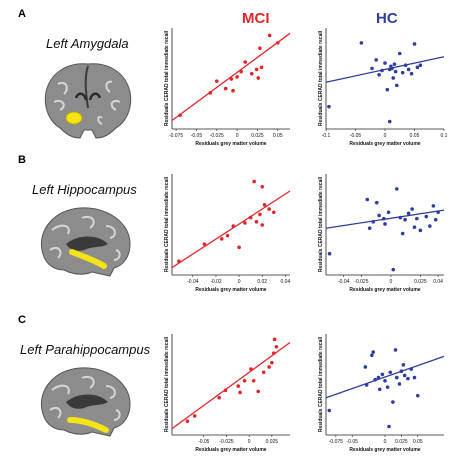 The width and height of the screenshot is (474, 472). I want to click on panel-letter-a: A, so click(22, 14).